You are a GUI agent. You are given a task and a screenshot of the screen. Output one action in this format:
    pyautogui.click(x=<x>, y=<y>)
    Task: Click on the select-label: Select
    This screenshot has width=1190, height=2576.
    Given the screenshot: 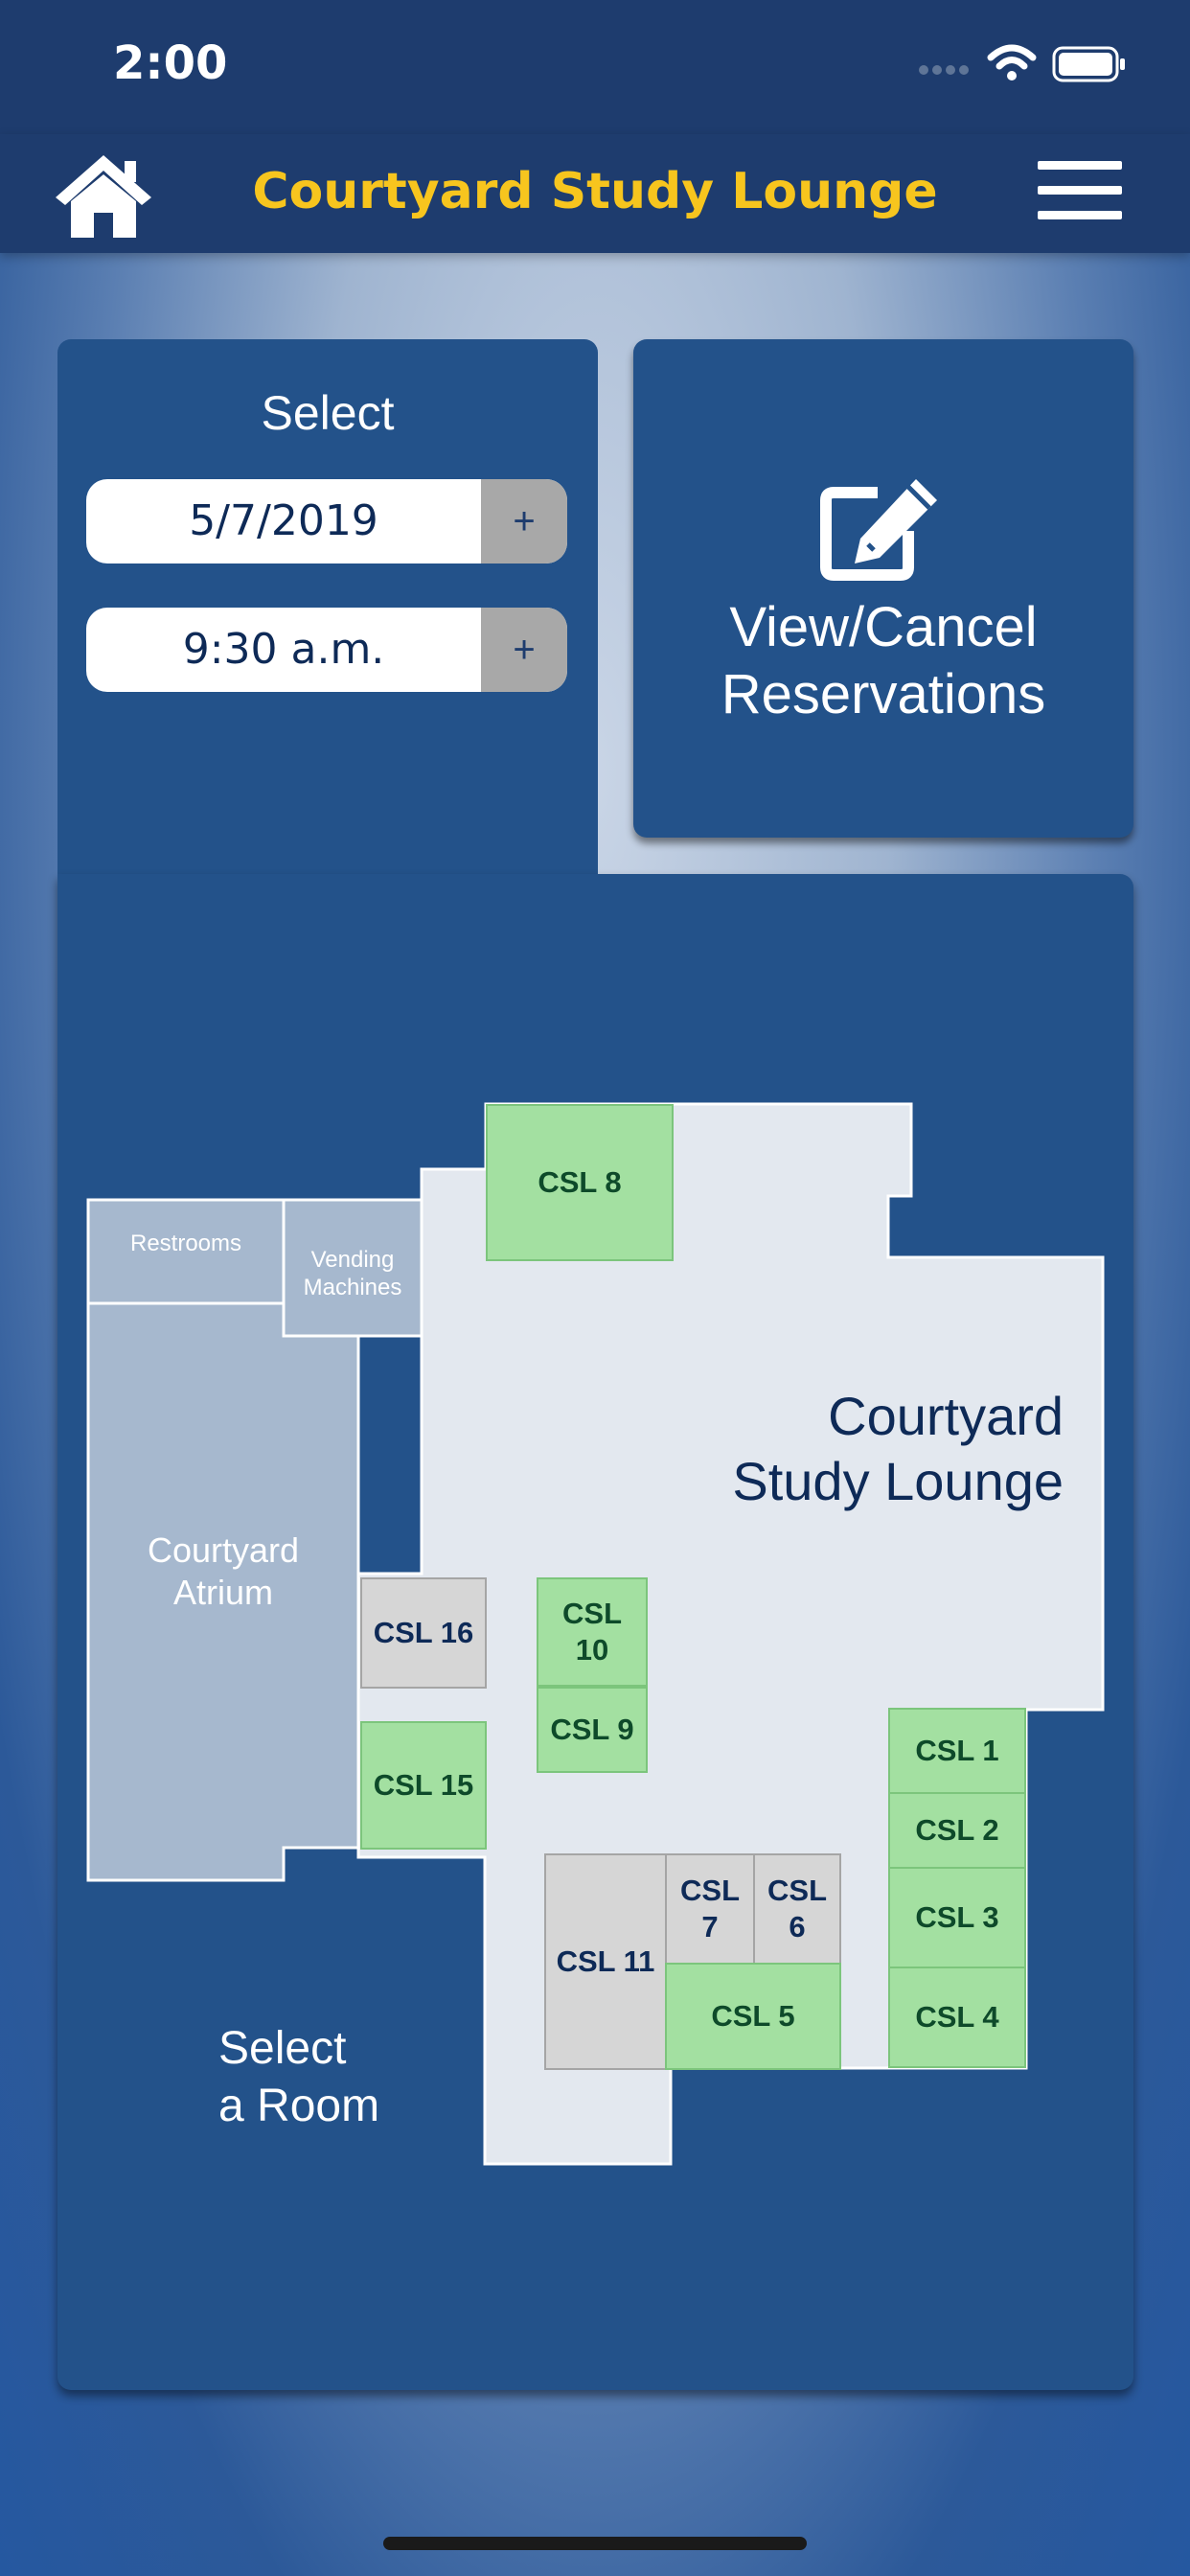 What is the action you would take?
    pyautogui.click(x=328, y=413)
    